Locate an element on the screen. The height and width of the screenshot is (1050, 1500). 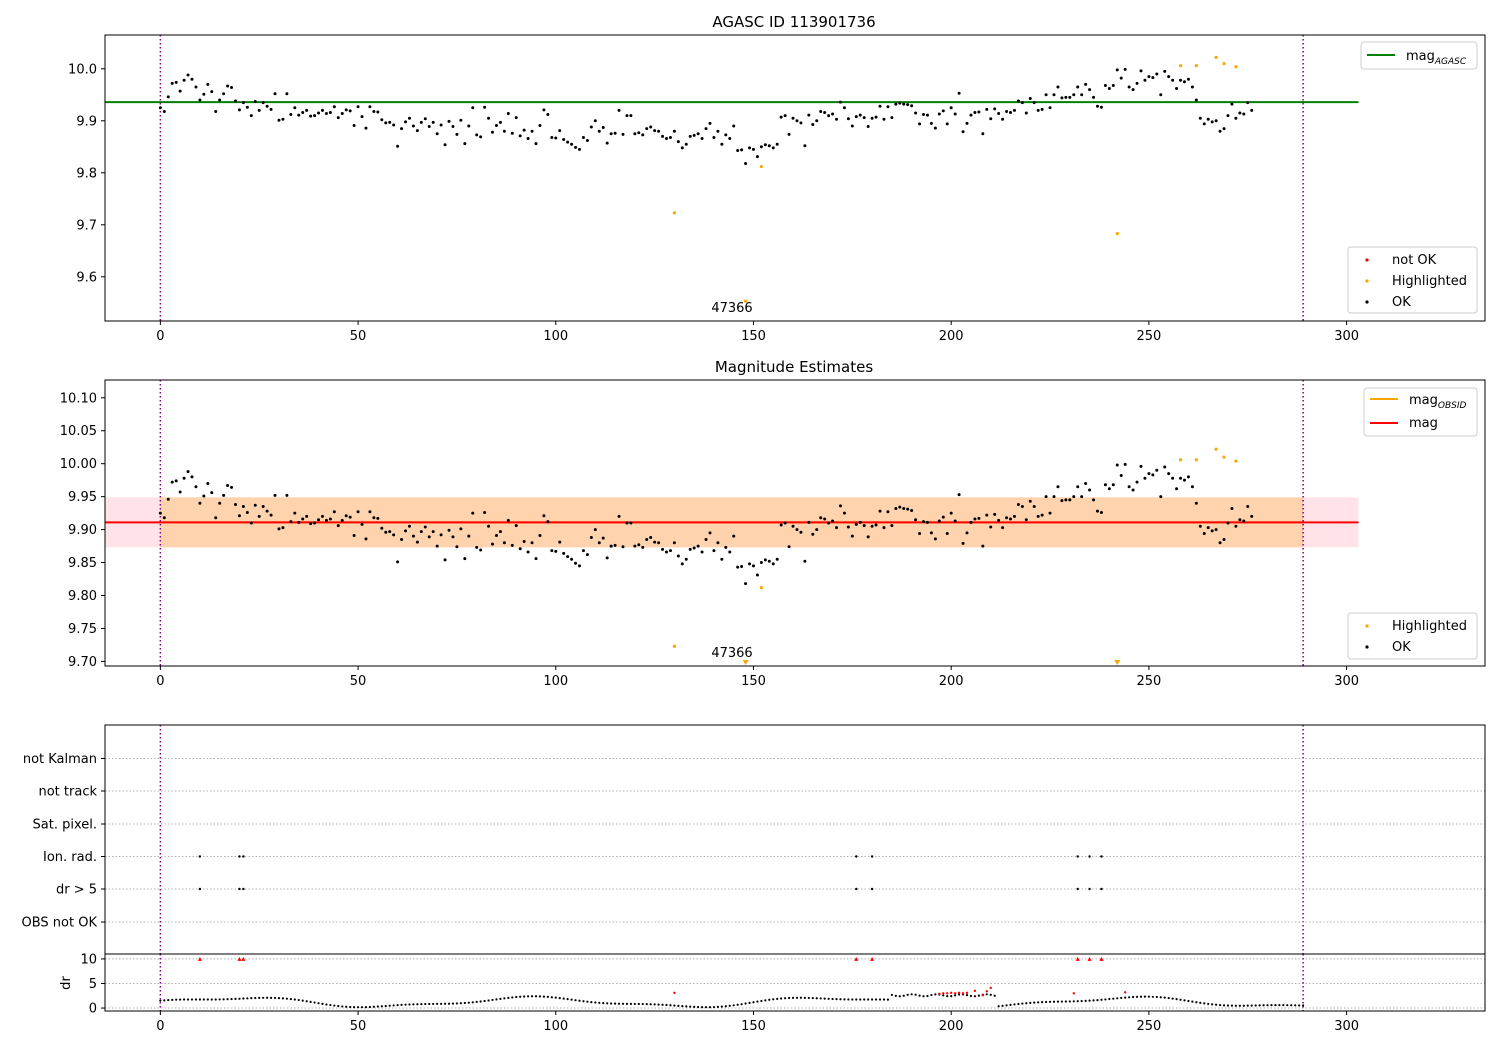
x-tick-label: 300 is located at coordinates (1346, 681).